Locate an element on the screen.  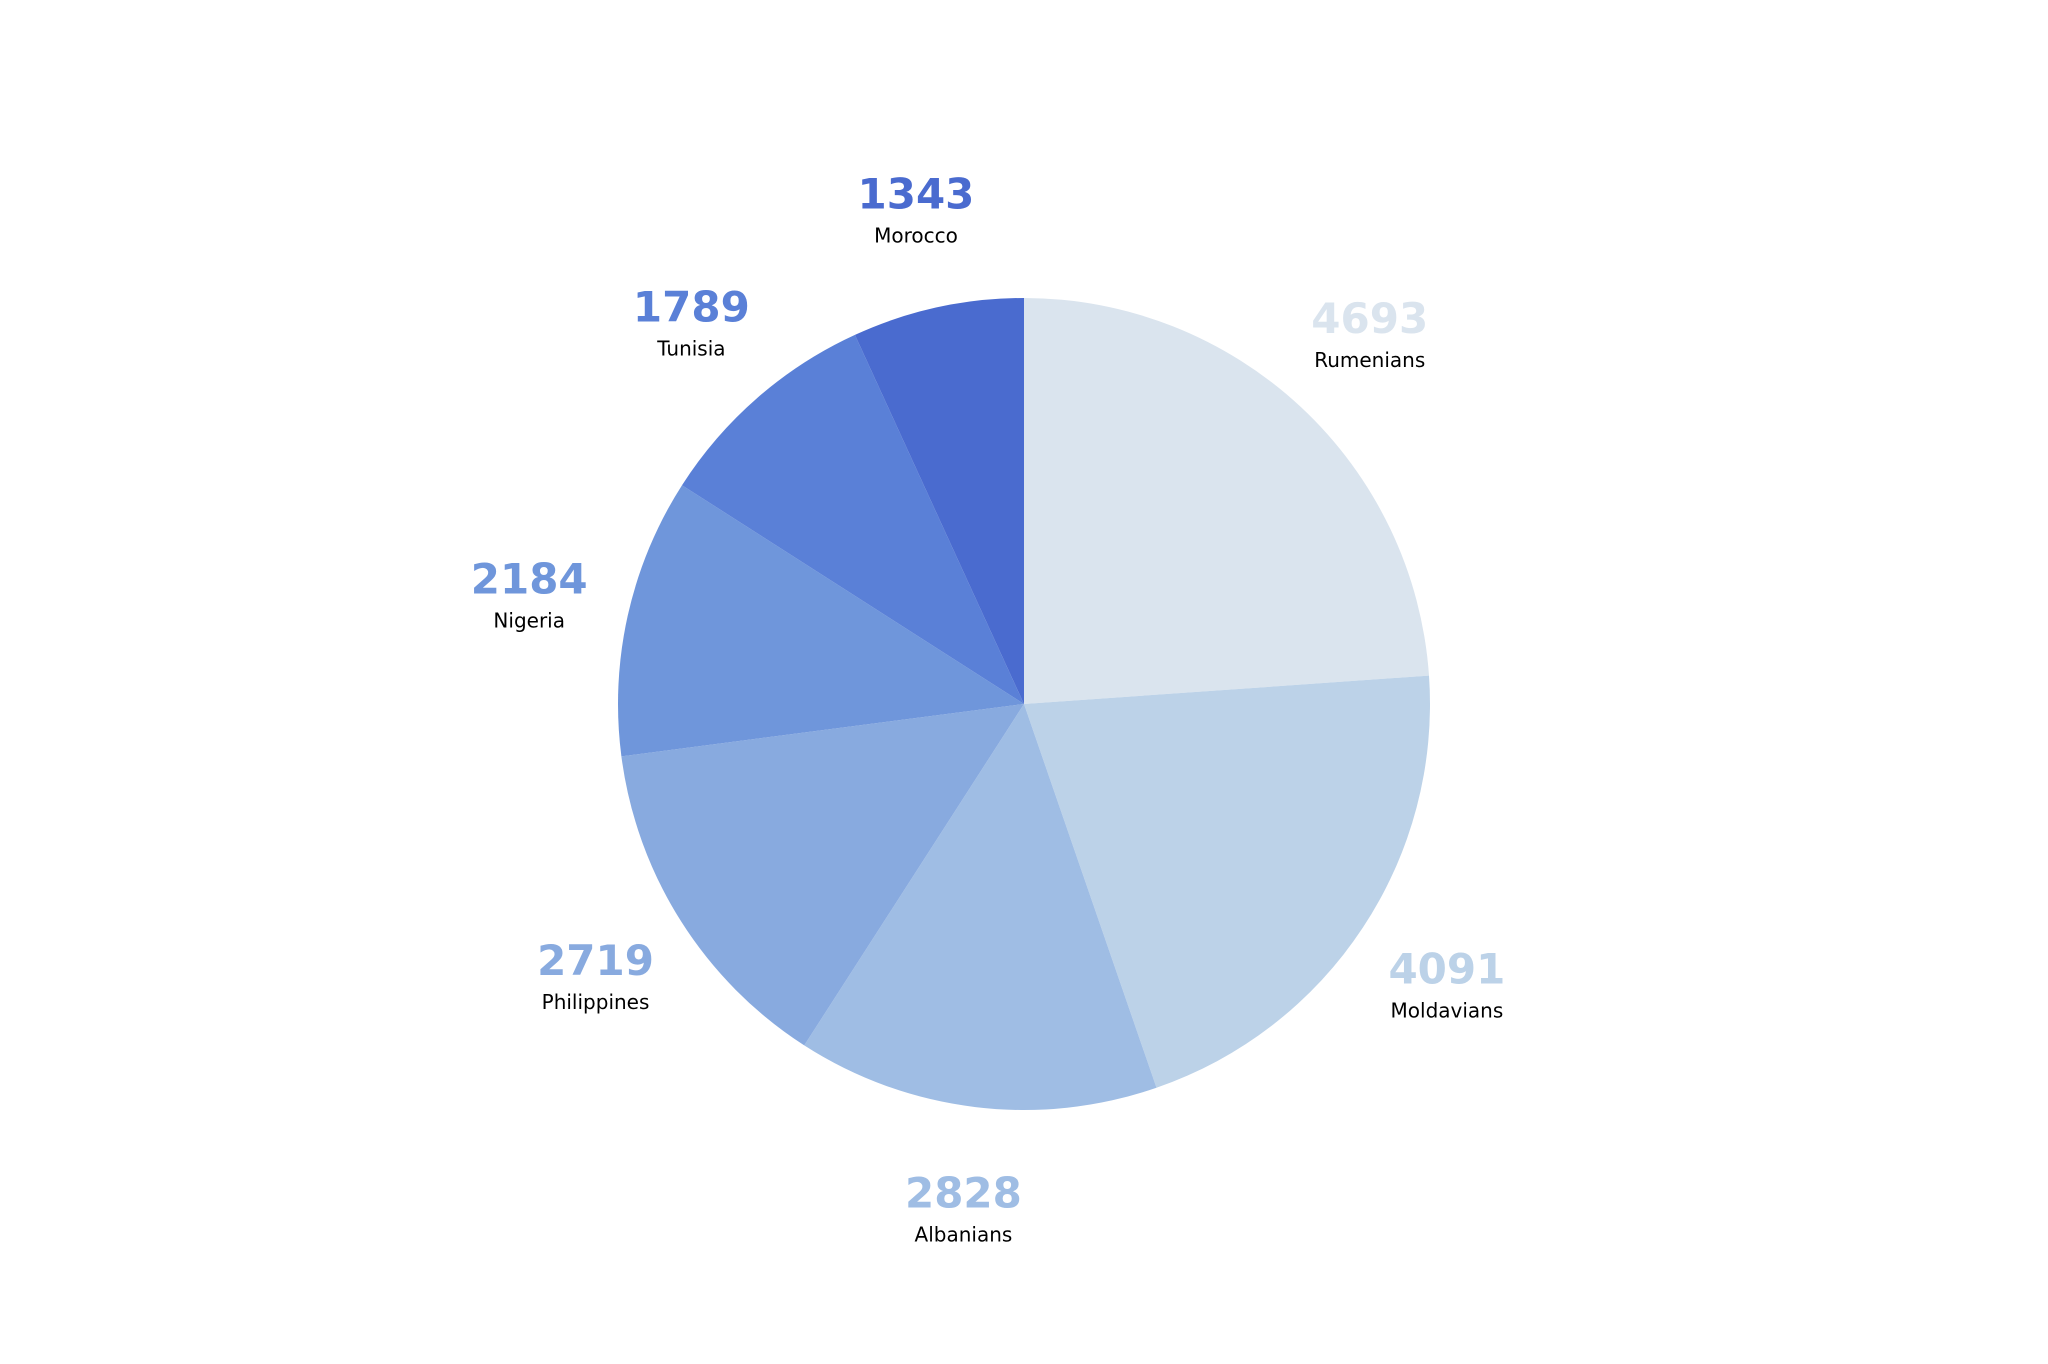
category-label: Nigeria is located at coordinates (529, 620).